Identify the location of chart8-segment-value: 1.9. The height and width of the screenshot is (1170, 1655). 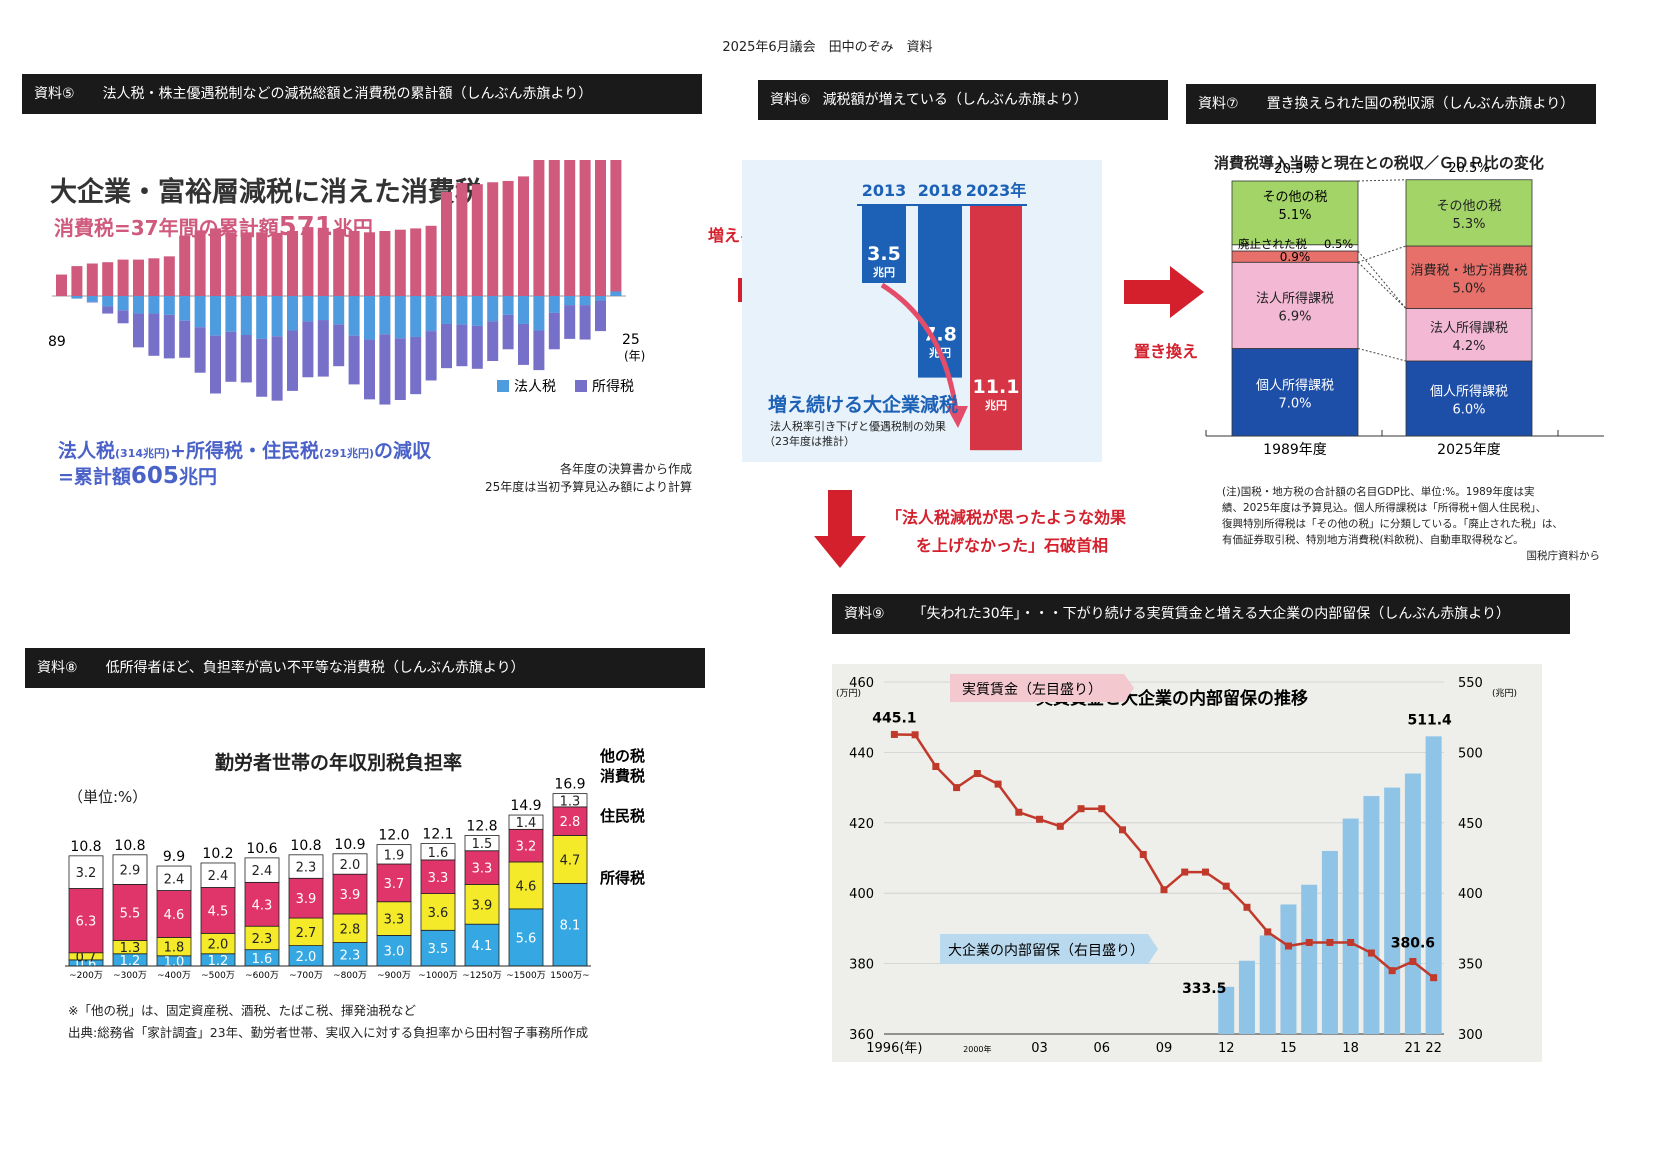
(394, 855).